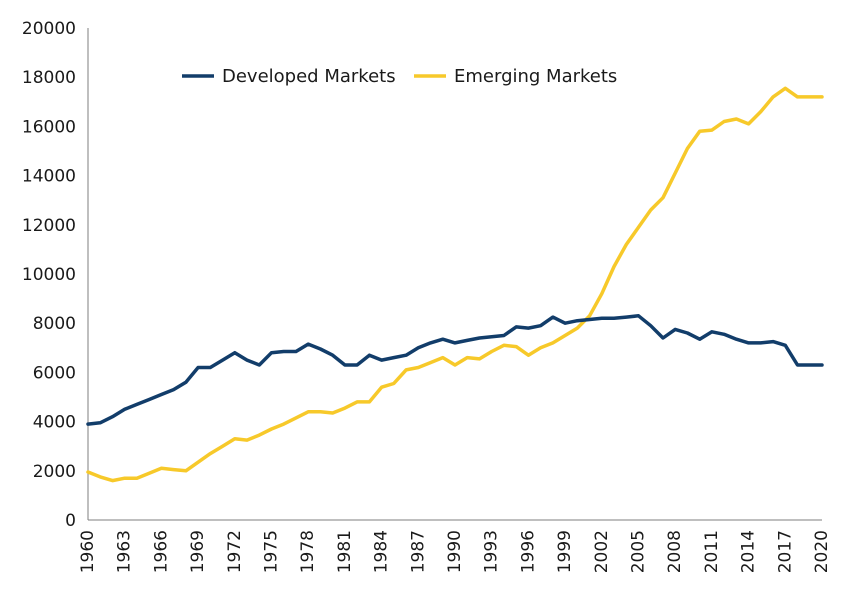 Image resolution: width=850 pixels, height=600 pixels. I want to click on y-tick-label: 0, so click(70, 521).